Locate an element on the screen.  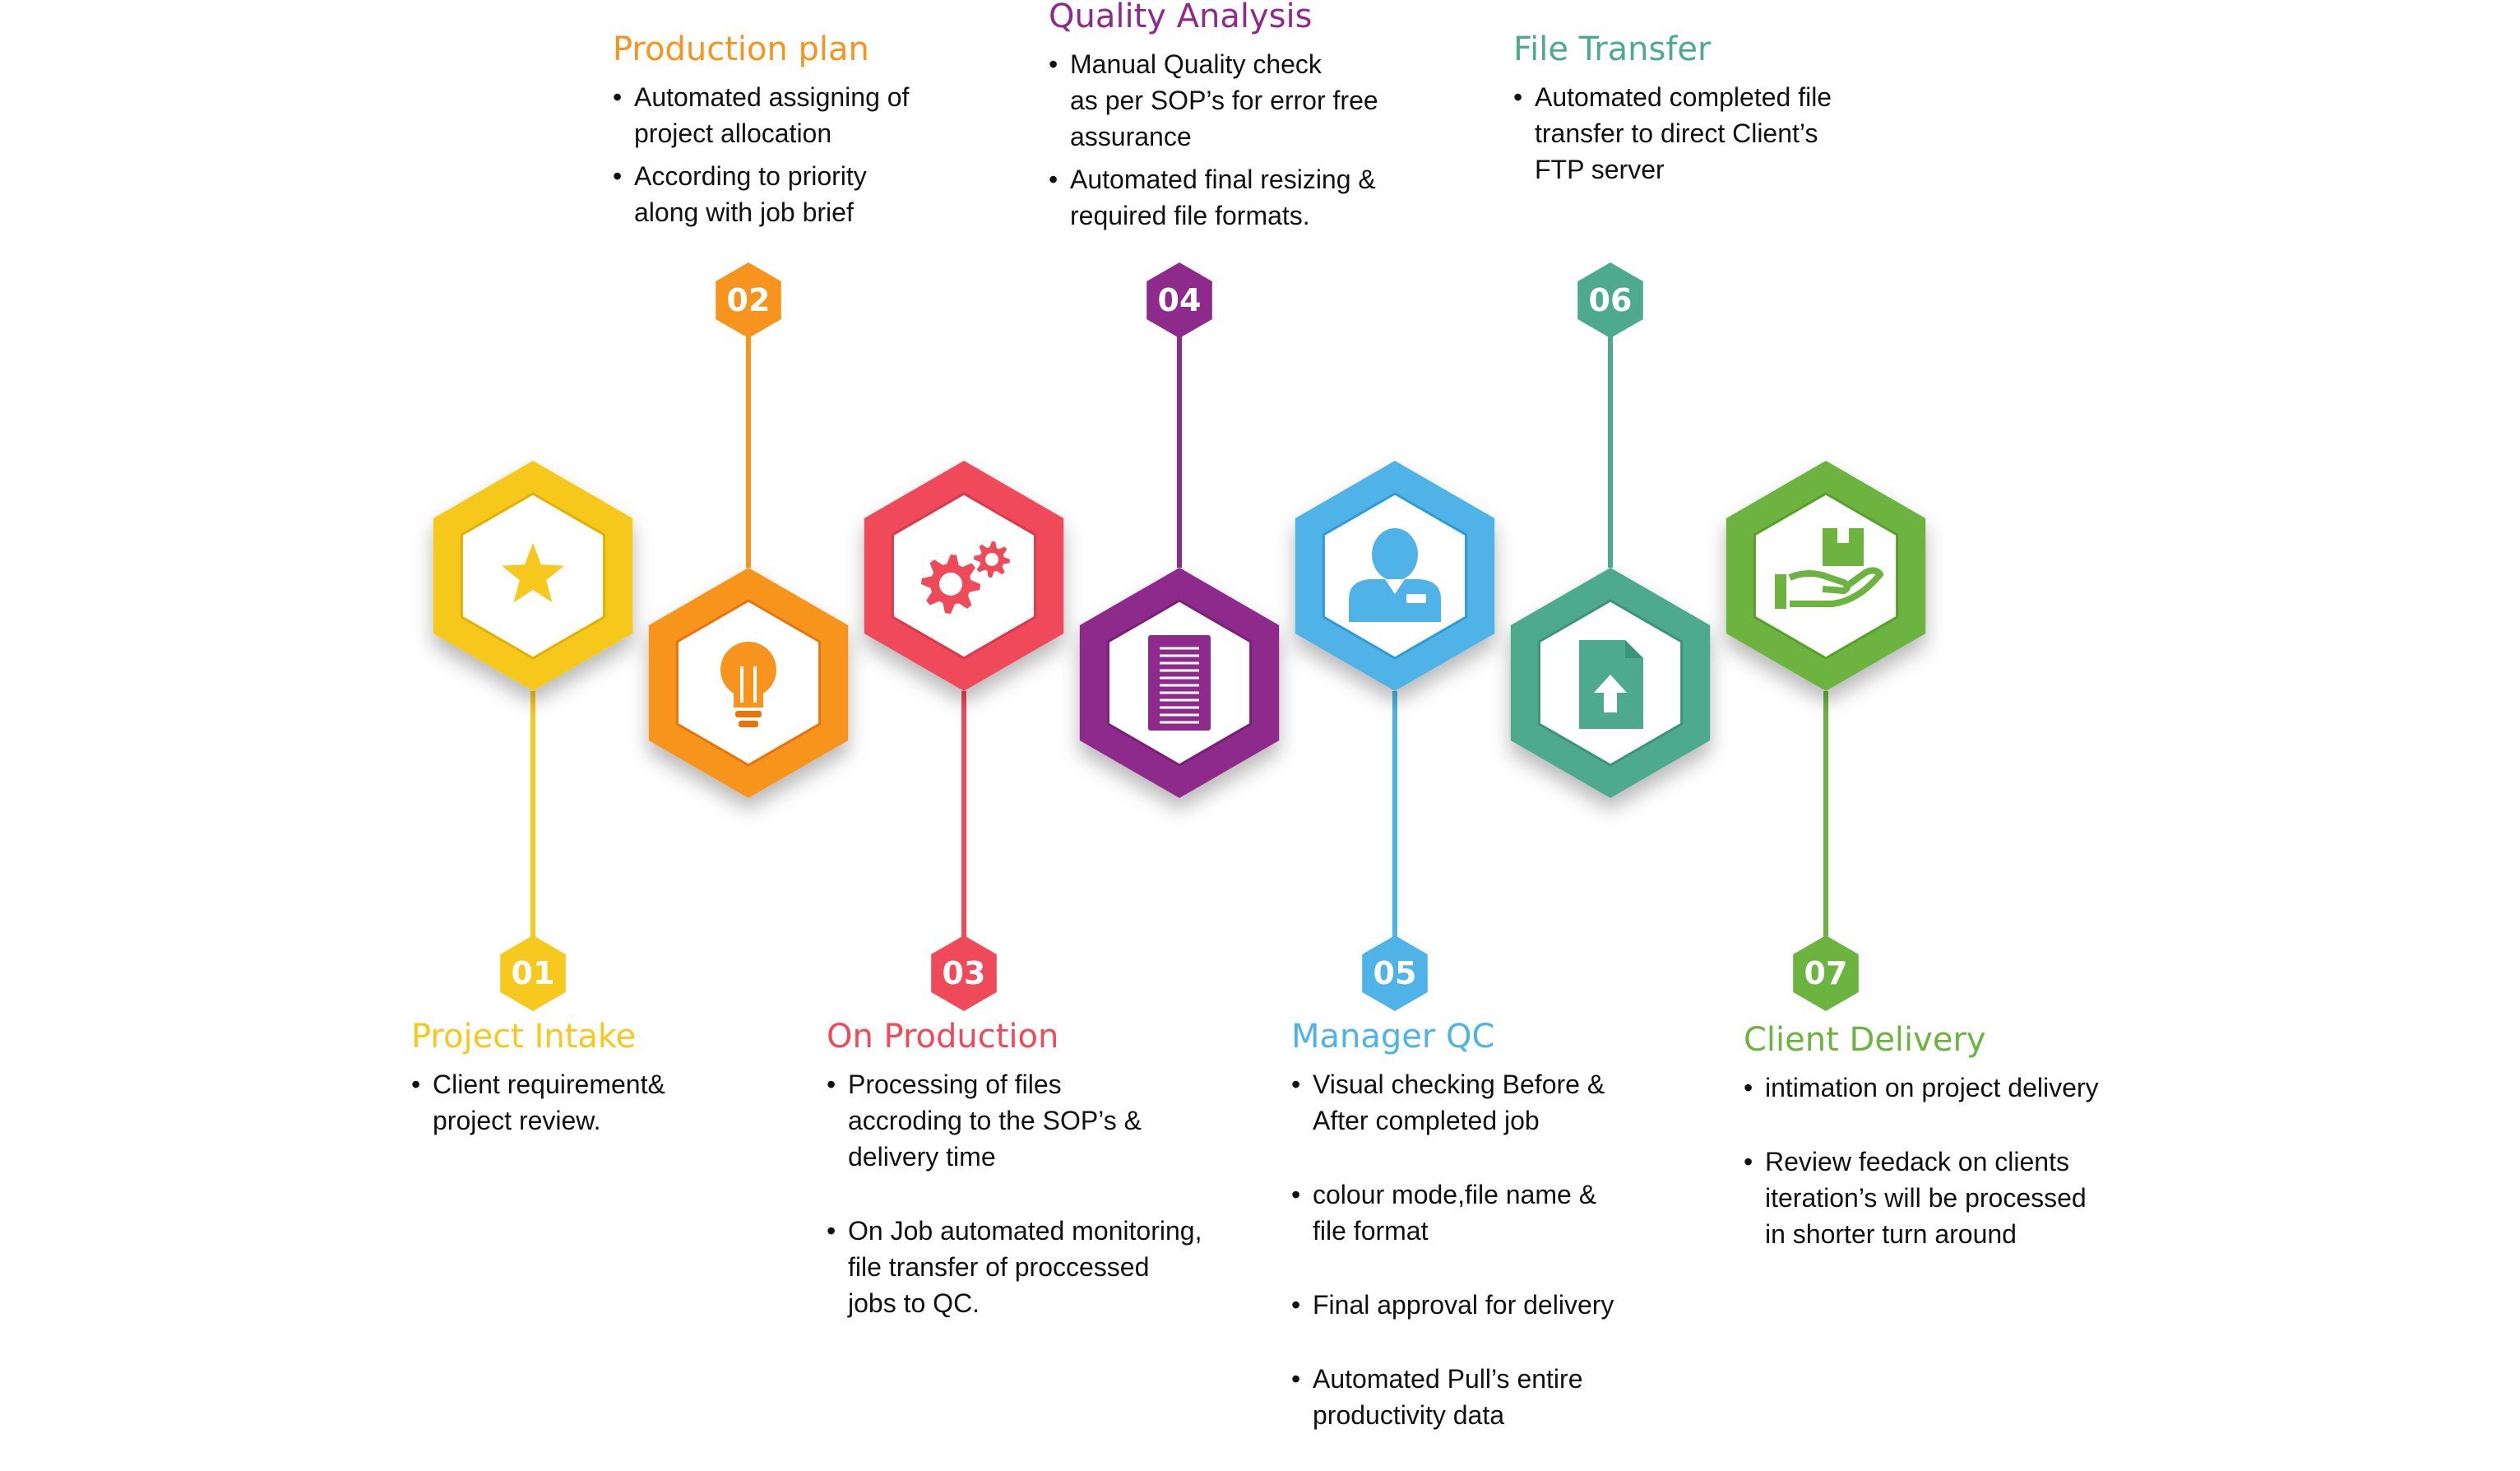
step-05-badge: 05 is located at coordinates (1395, 973).